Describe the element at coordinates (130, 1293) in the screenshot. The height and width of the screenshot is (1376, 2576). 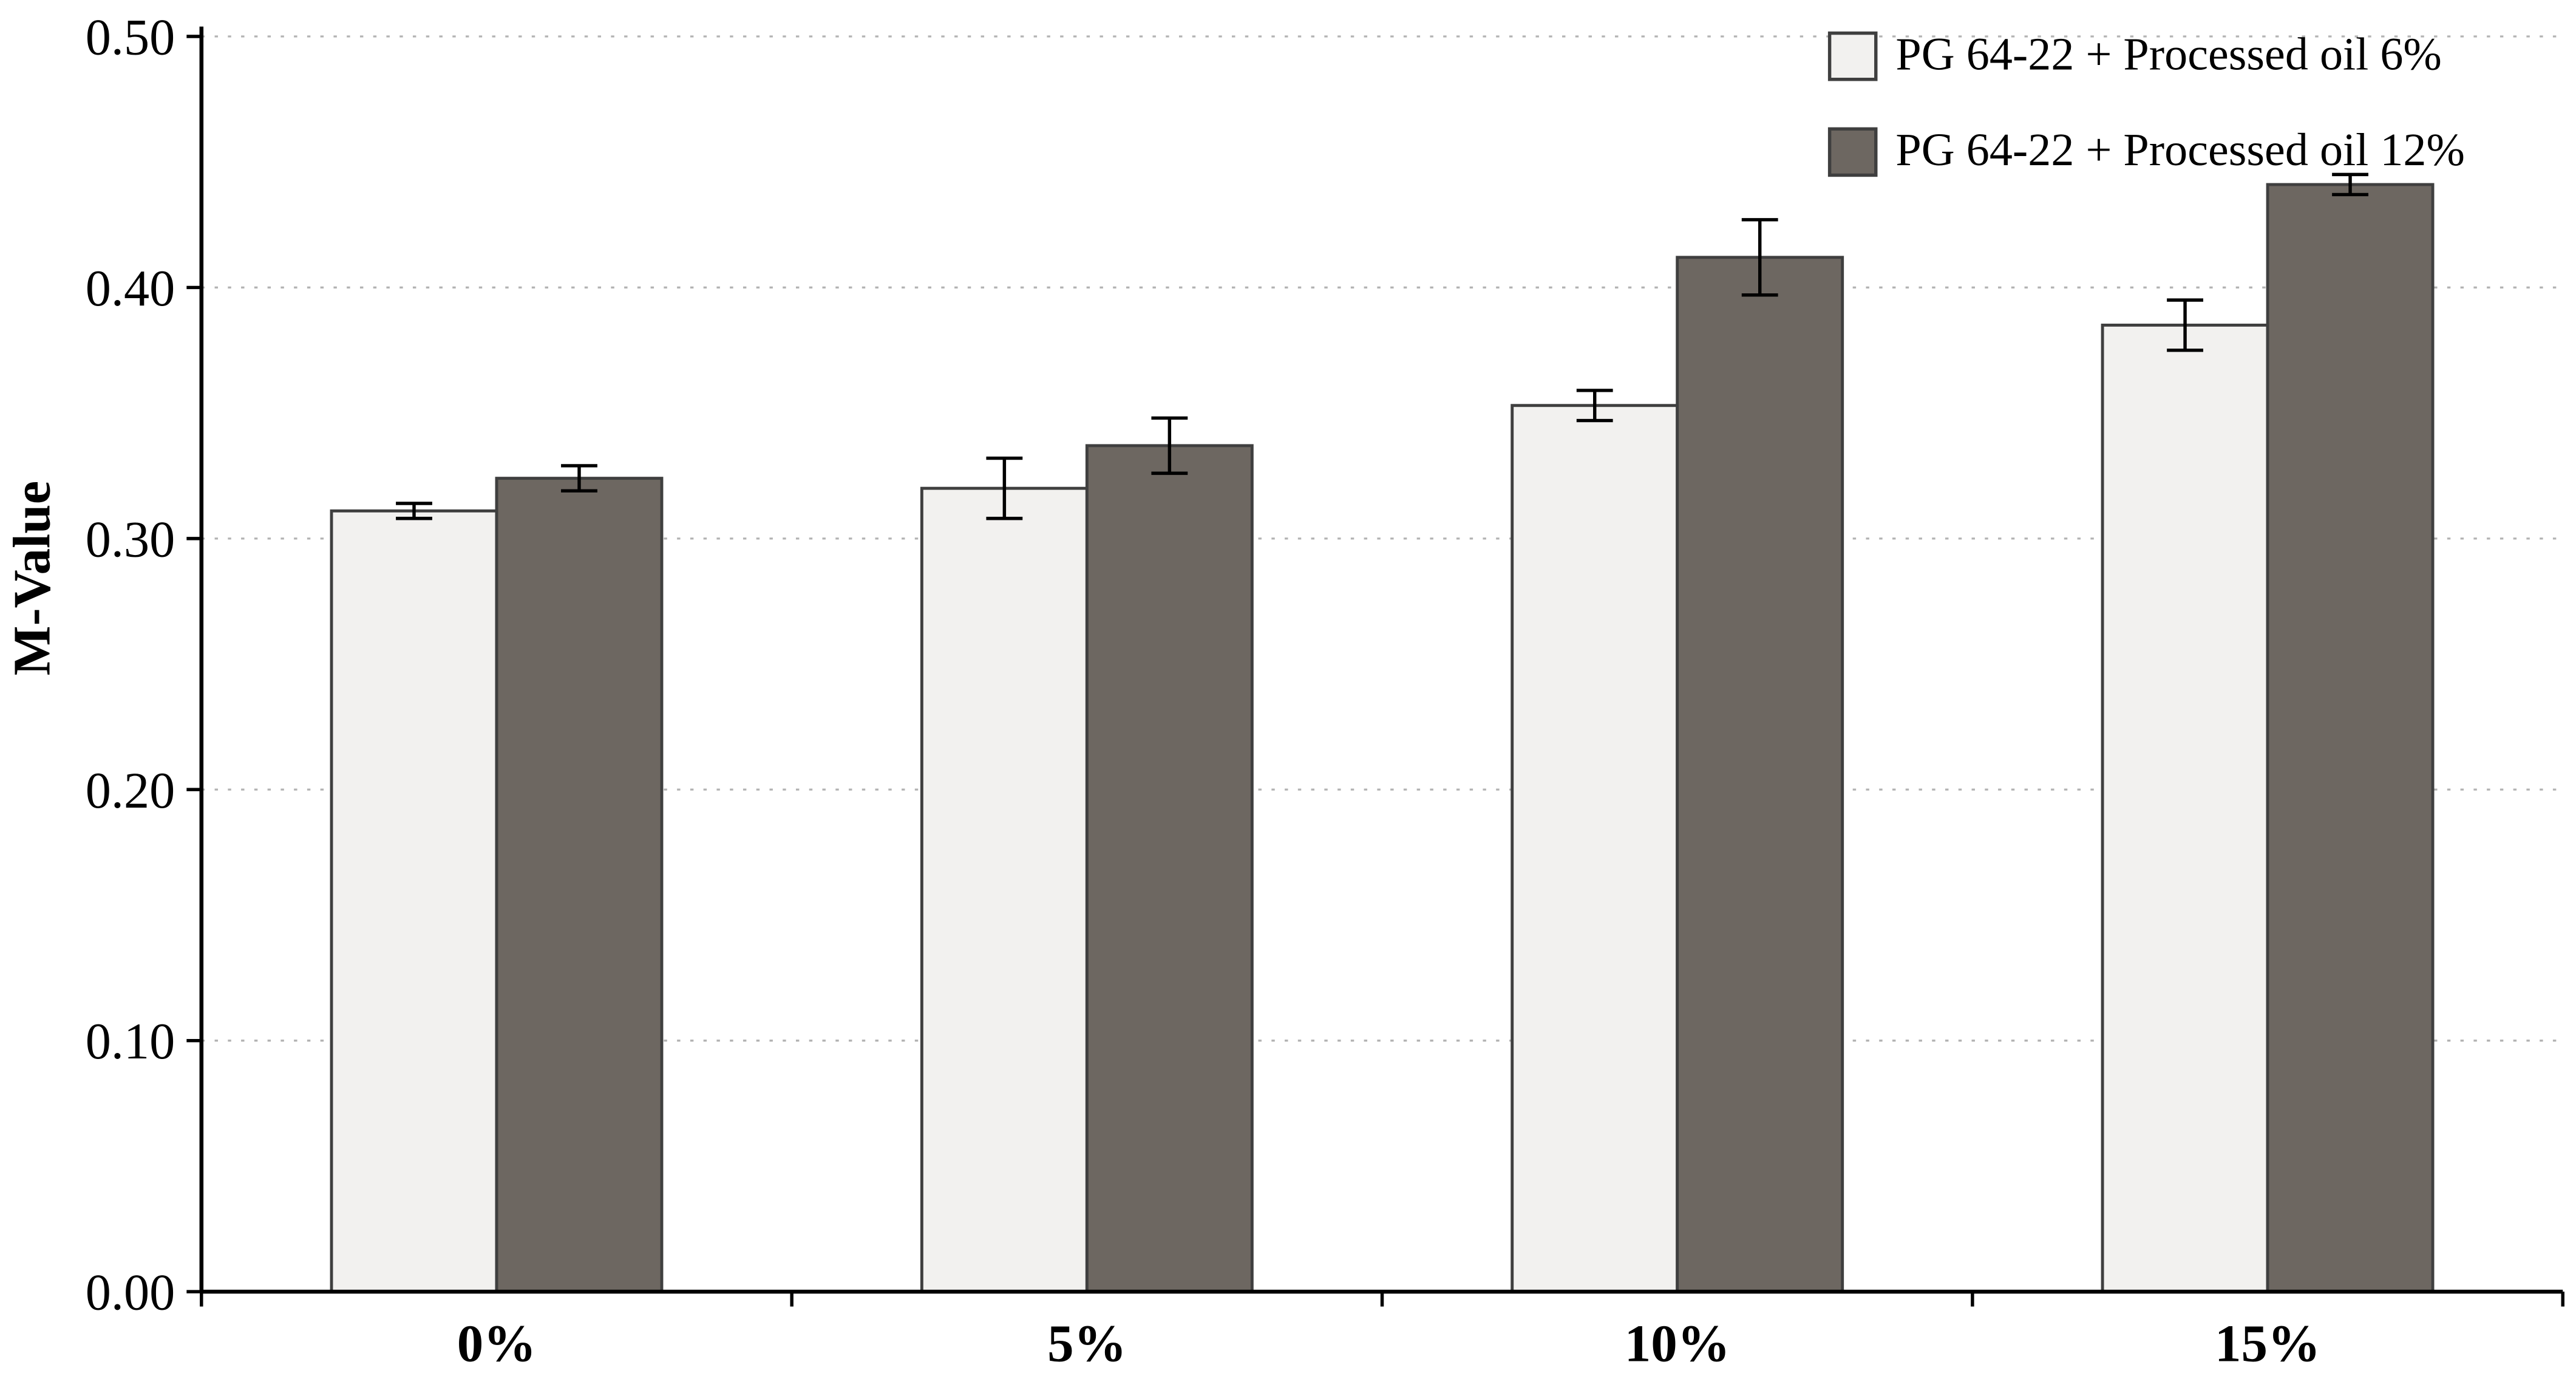
I see `y-tick-label: 0.00` at that location.